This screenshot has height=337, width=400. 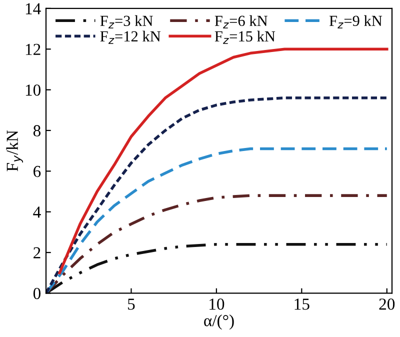 What do you see at coordinates (387, 304) in the screenshot?
I see `x-tick-label: 20` at bounding box center [387, 304].